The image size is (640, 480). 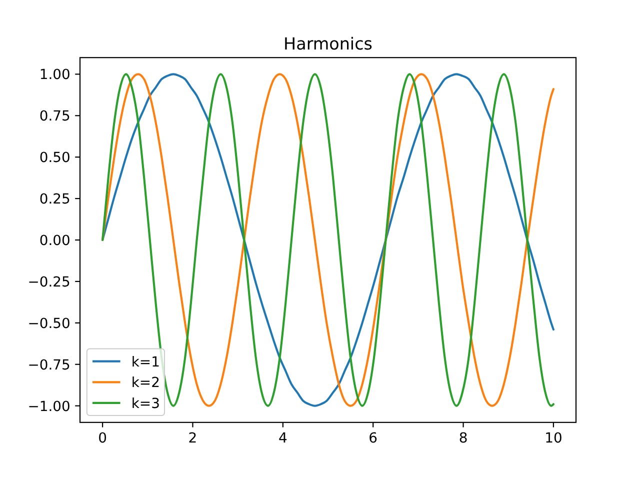 What do you see at coordinates (54, 200) in the screenshot?
I see `y-tick-label: 0.25` at bounding box center [54, 200].